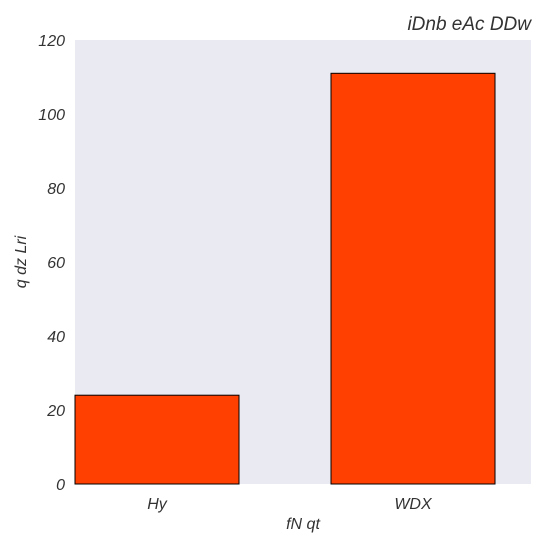 The image size is (546, 546). Describe the element at coordinates (303, 524) in the screenshot. I see `x-axis-label: fN qt` at that location.